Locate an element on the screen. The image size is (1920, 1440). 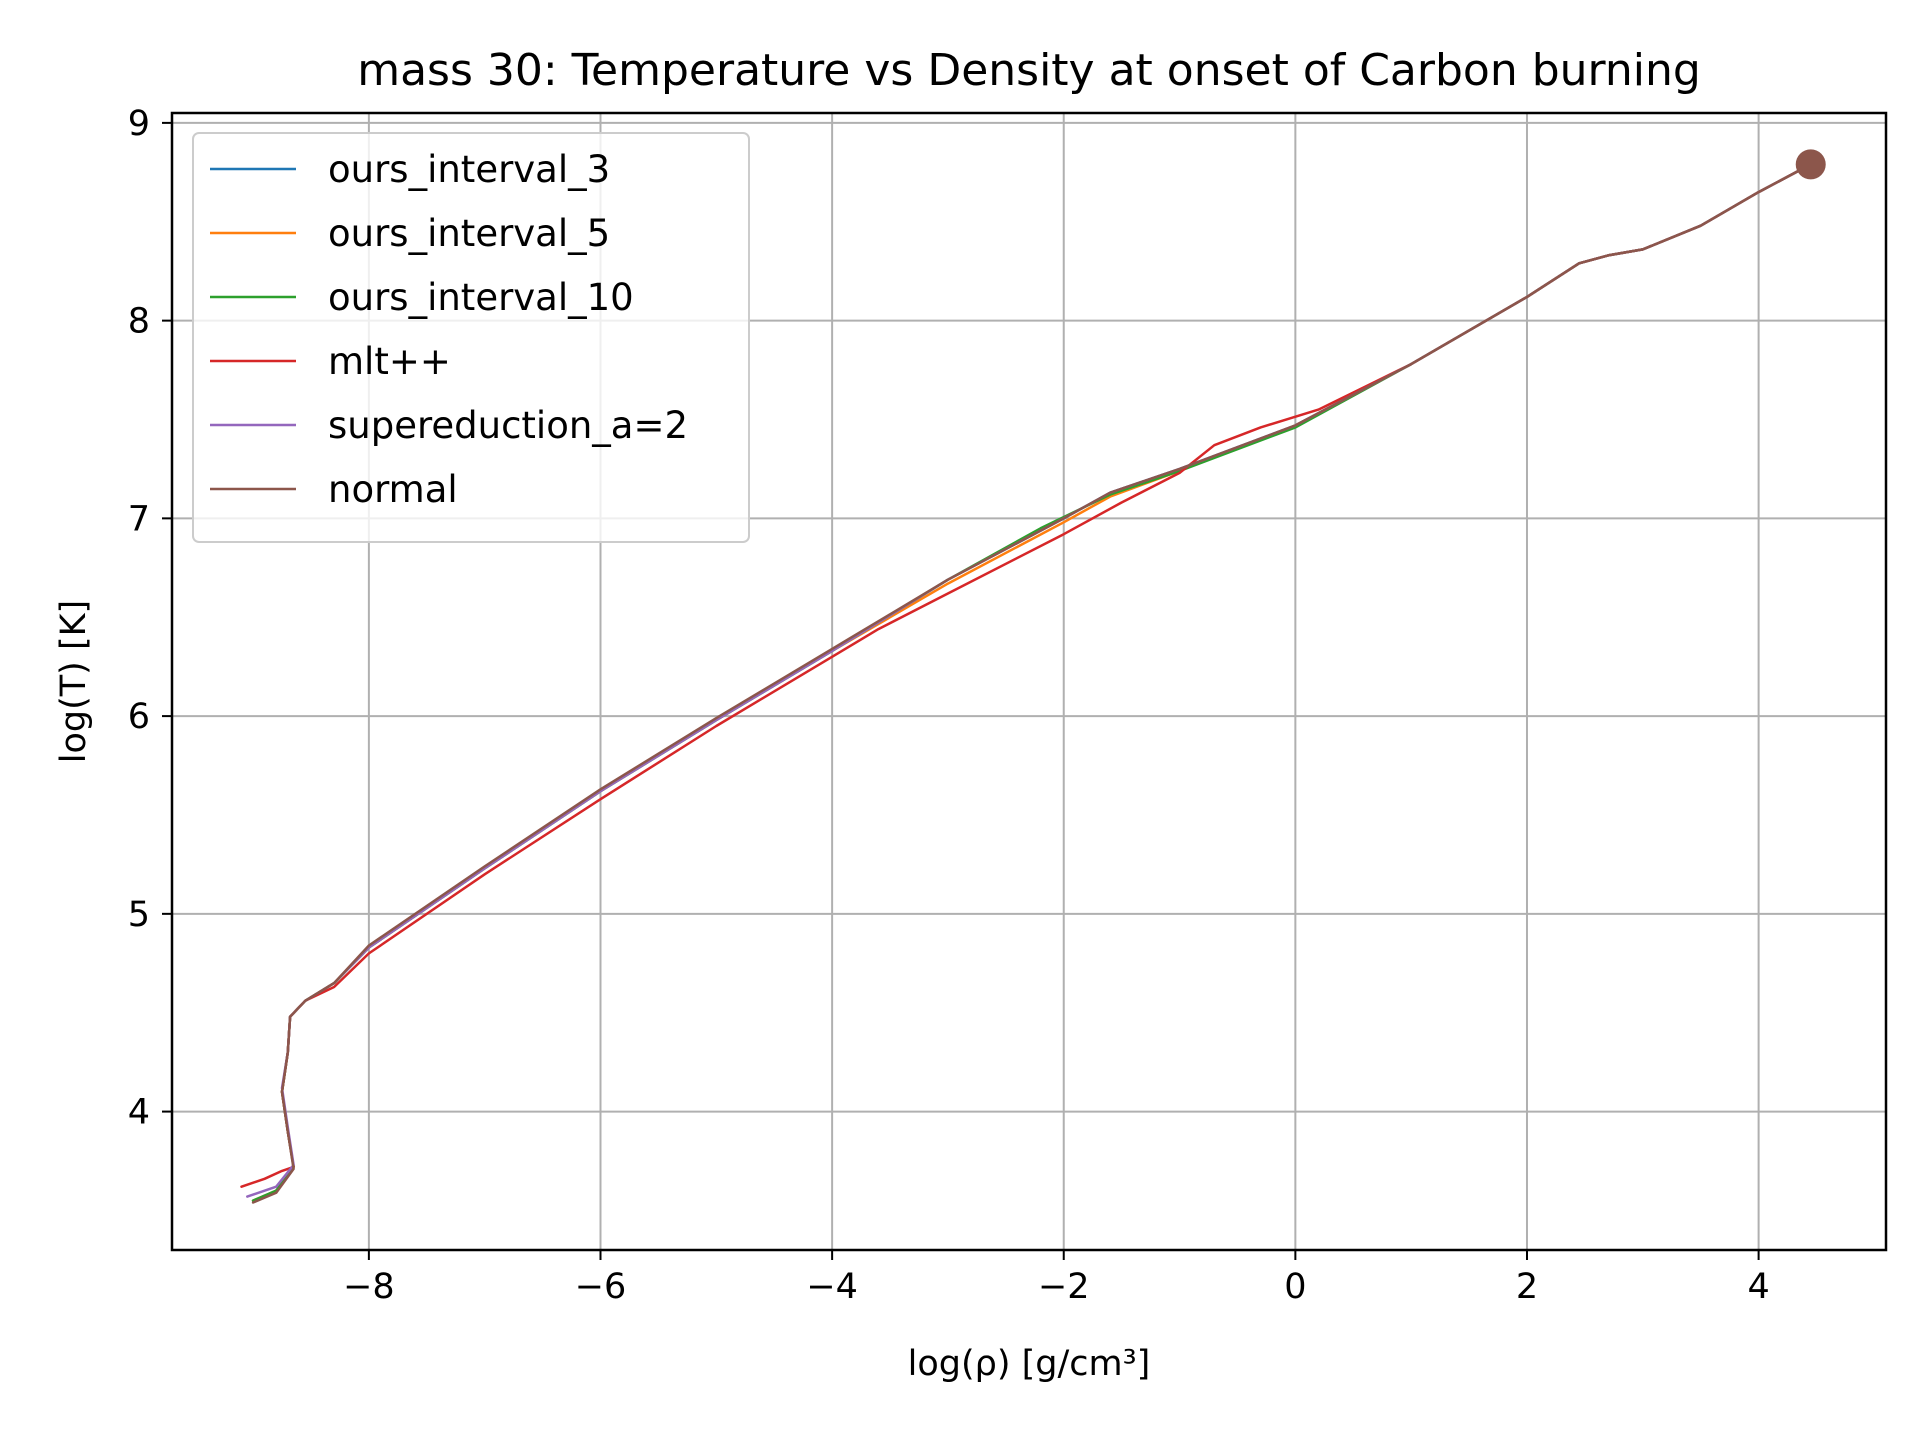
legend-box is located at coordinates (471, 337).